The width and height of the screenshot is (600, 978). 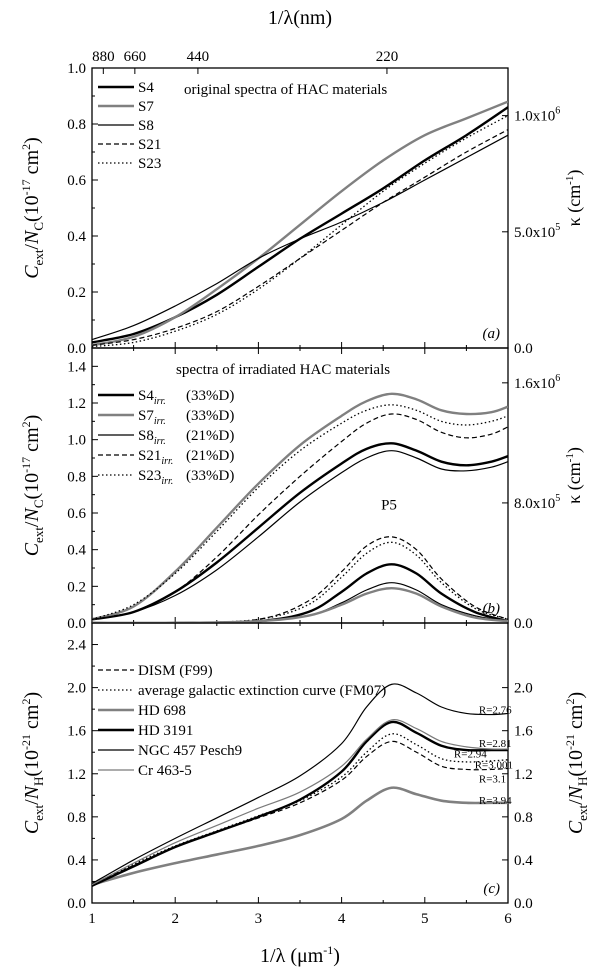 What do you see at coordinates (262, 691) in the screenshot?
I see `legend-item: average galactic extinction curve (FM07)` at bounding box center [262, 691].